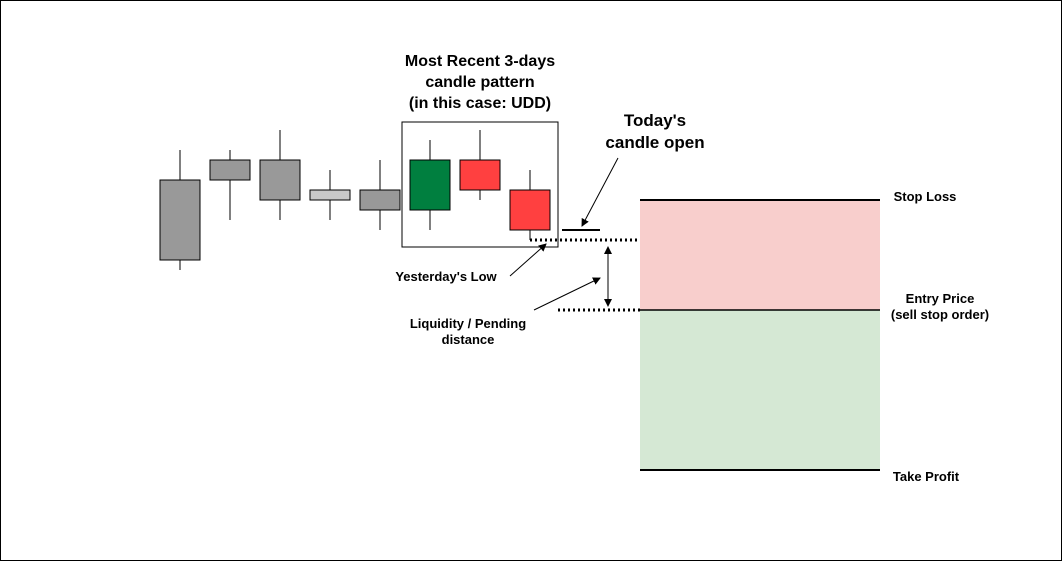  Describe the element at coordinates (528, 260) in the screenshot. I see `yesterday-low-arrow` at that location.